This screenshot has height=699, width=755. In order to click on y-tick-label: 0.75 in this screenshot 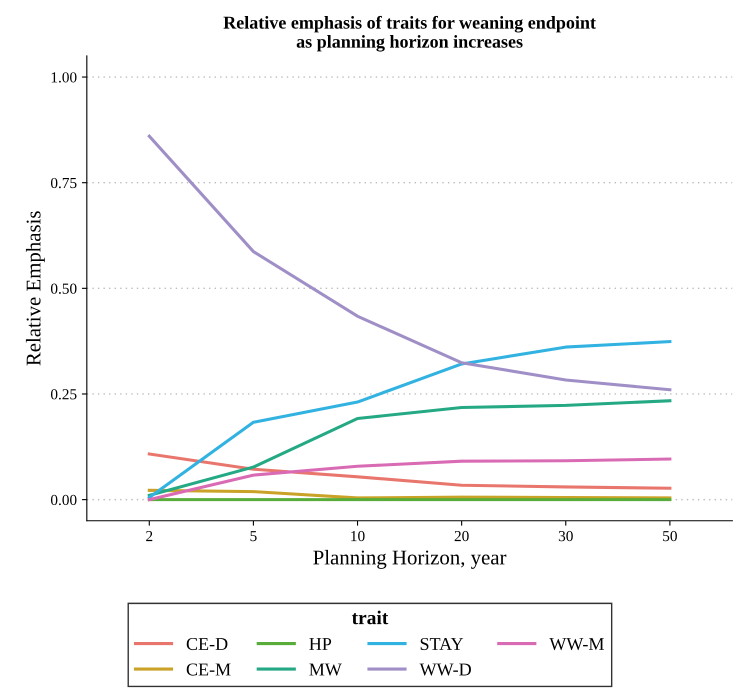, I will do `click(63, 183)`.